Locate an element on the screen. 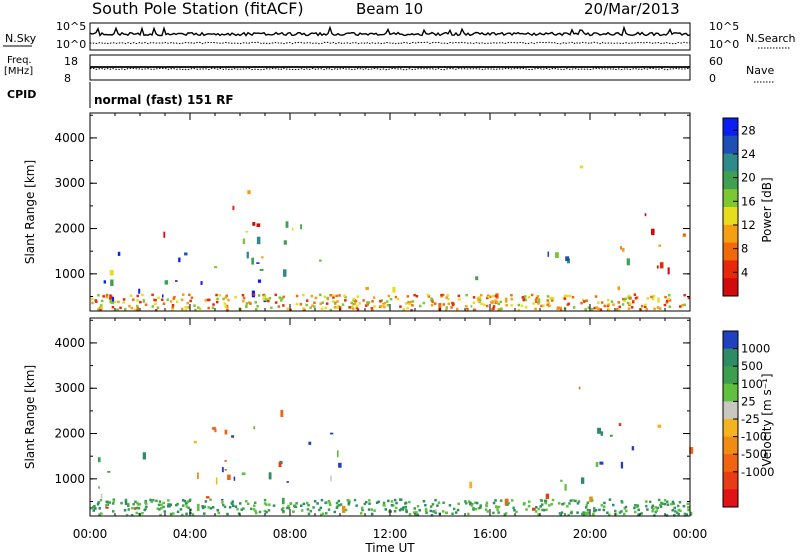 The height and width of the screenshot is (554, 800). x-axis-label: Time UT is located at coordinates (389, 547).